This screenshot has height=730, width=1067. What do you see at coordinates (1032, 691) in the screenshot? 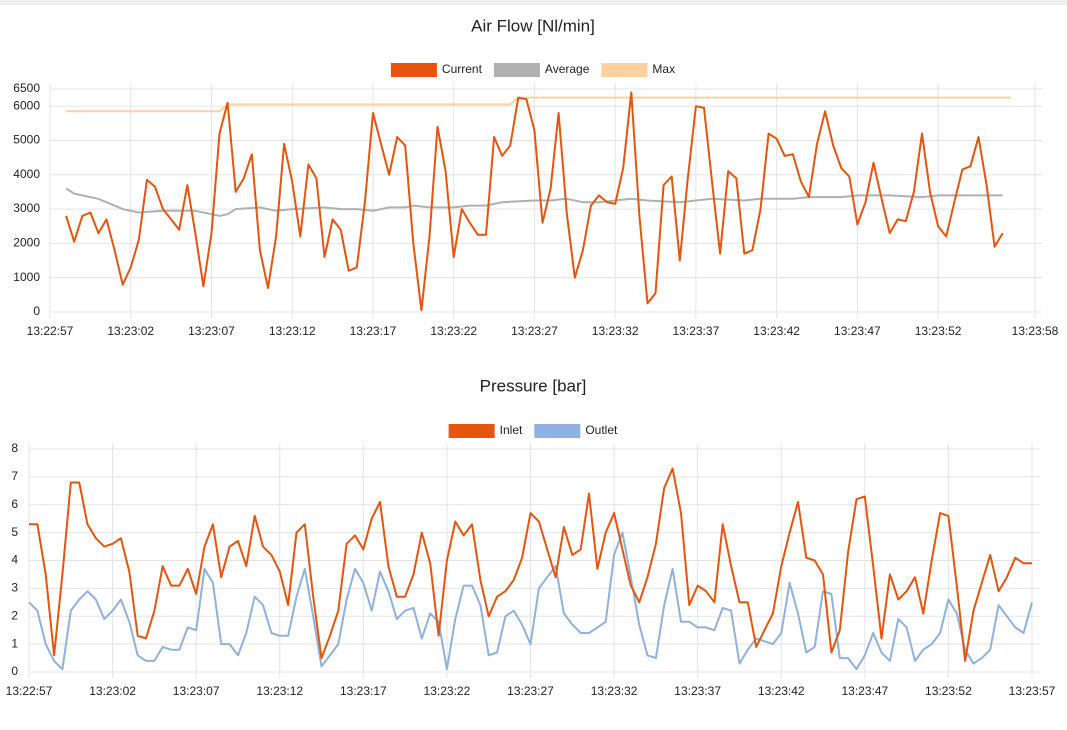
I see `x-tick-label: 13:23:57` at bounding box center [1032, 691].